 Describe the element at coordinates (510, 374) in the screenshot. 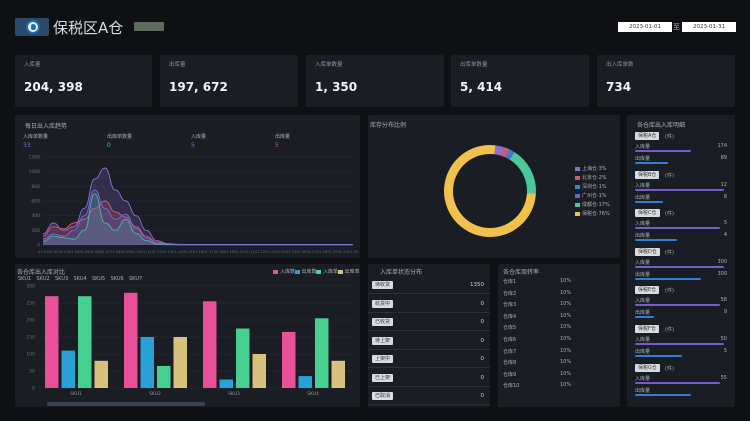

I see `rate-label: 仓库9` at that location.